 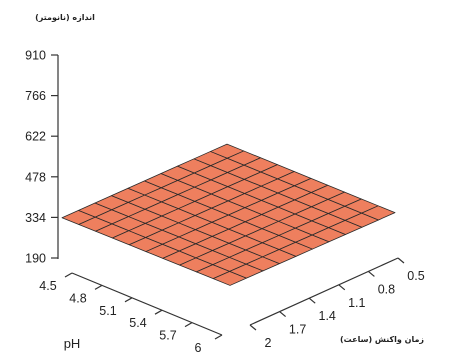 I want to click on ph-tick-label: 6, so click(x=198, y=348).